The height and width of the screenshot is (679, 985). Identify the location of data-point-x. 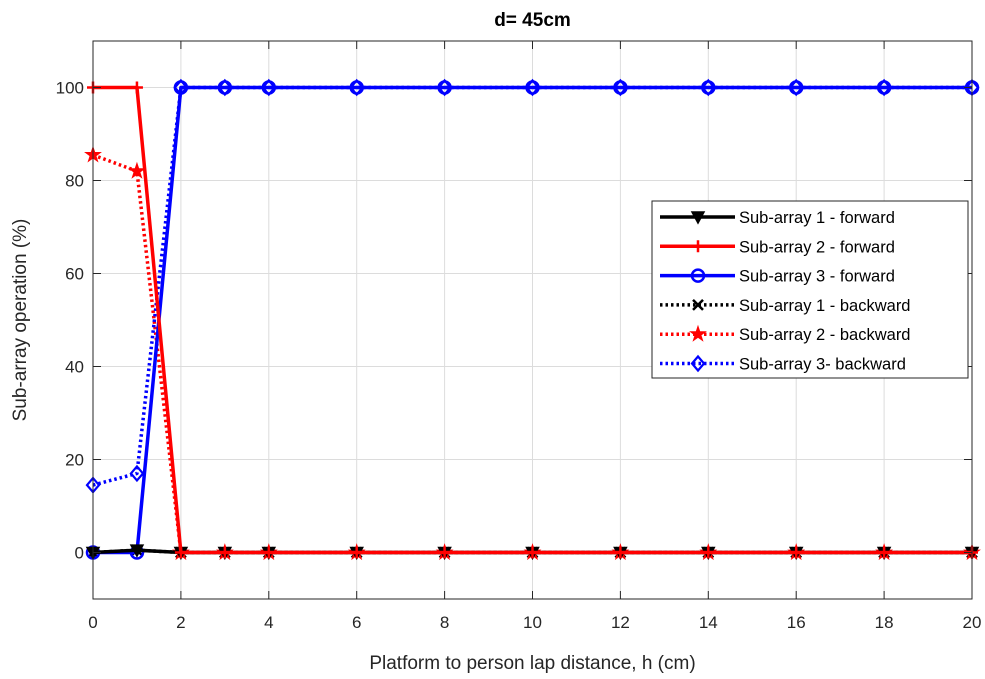
(698, 305).